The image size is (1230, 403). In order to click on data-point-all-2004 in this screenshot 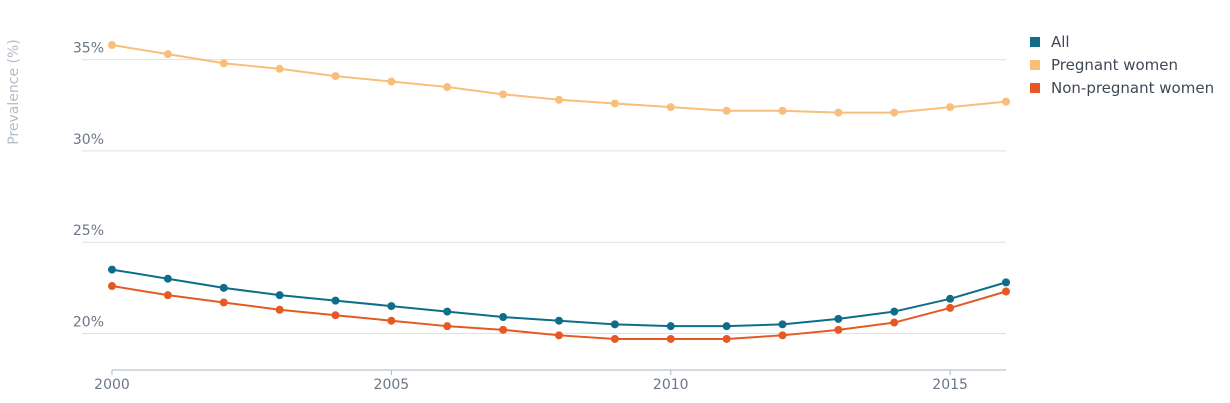, I will do `click(335, 300)`.